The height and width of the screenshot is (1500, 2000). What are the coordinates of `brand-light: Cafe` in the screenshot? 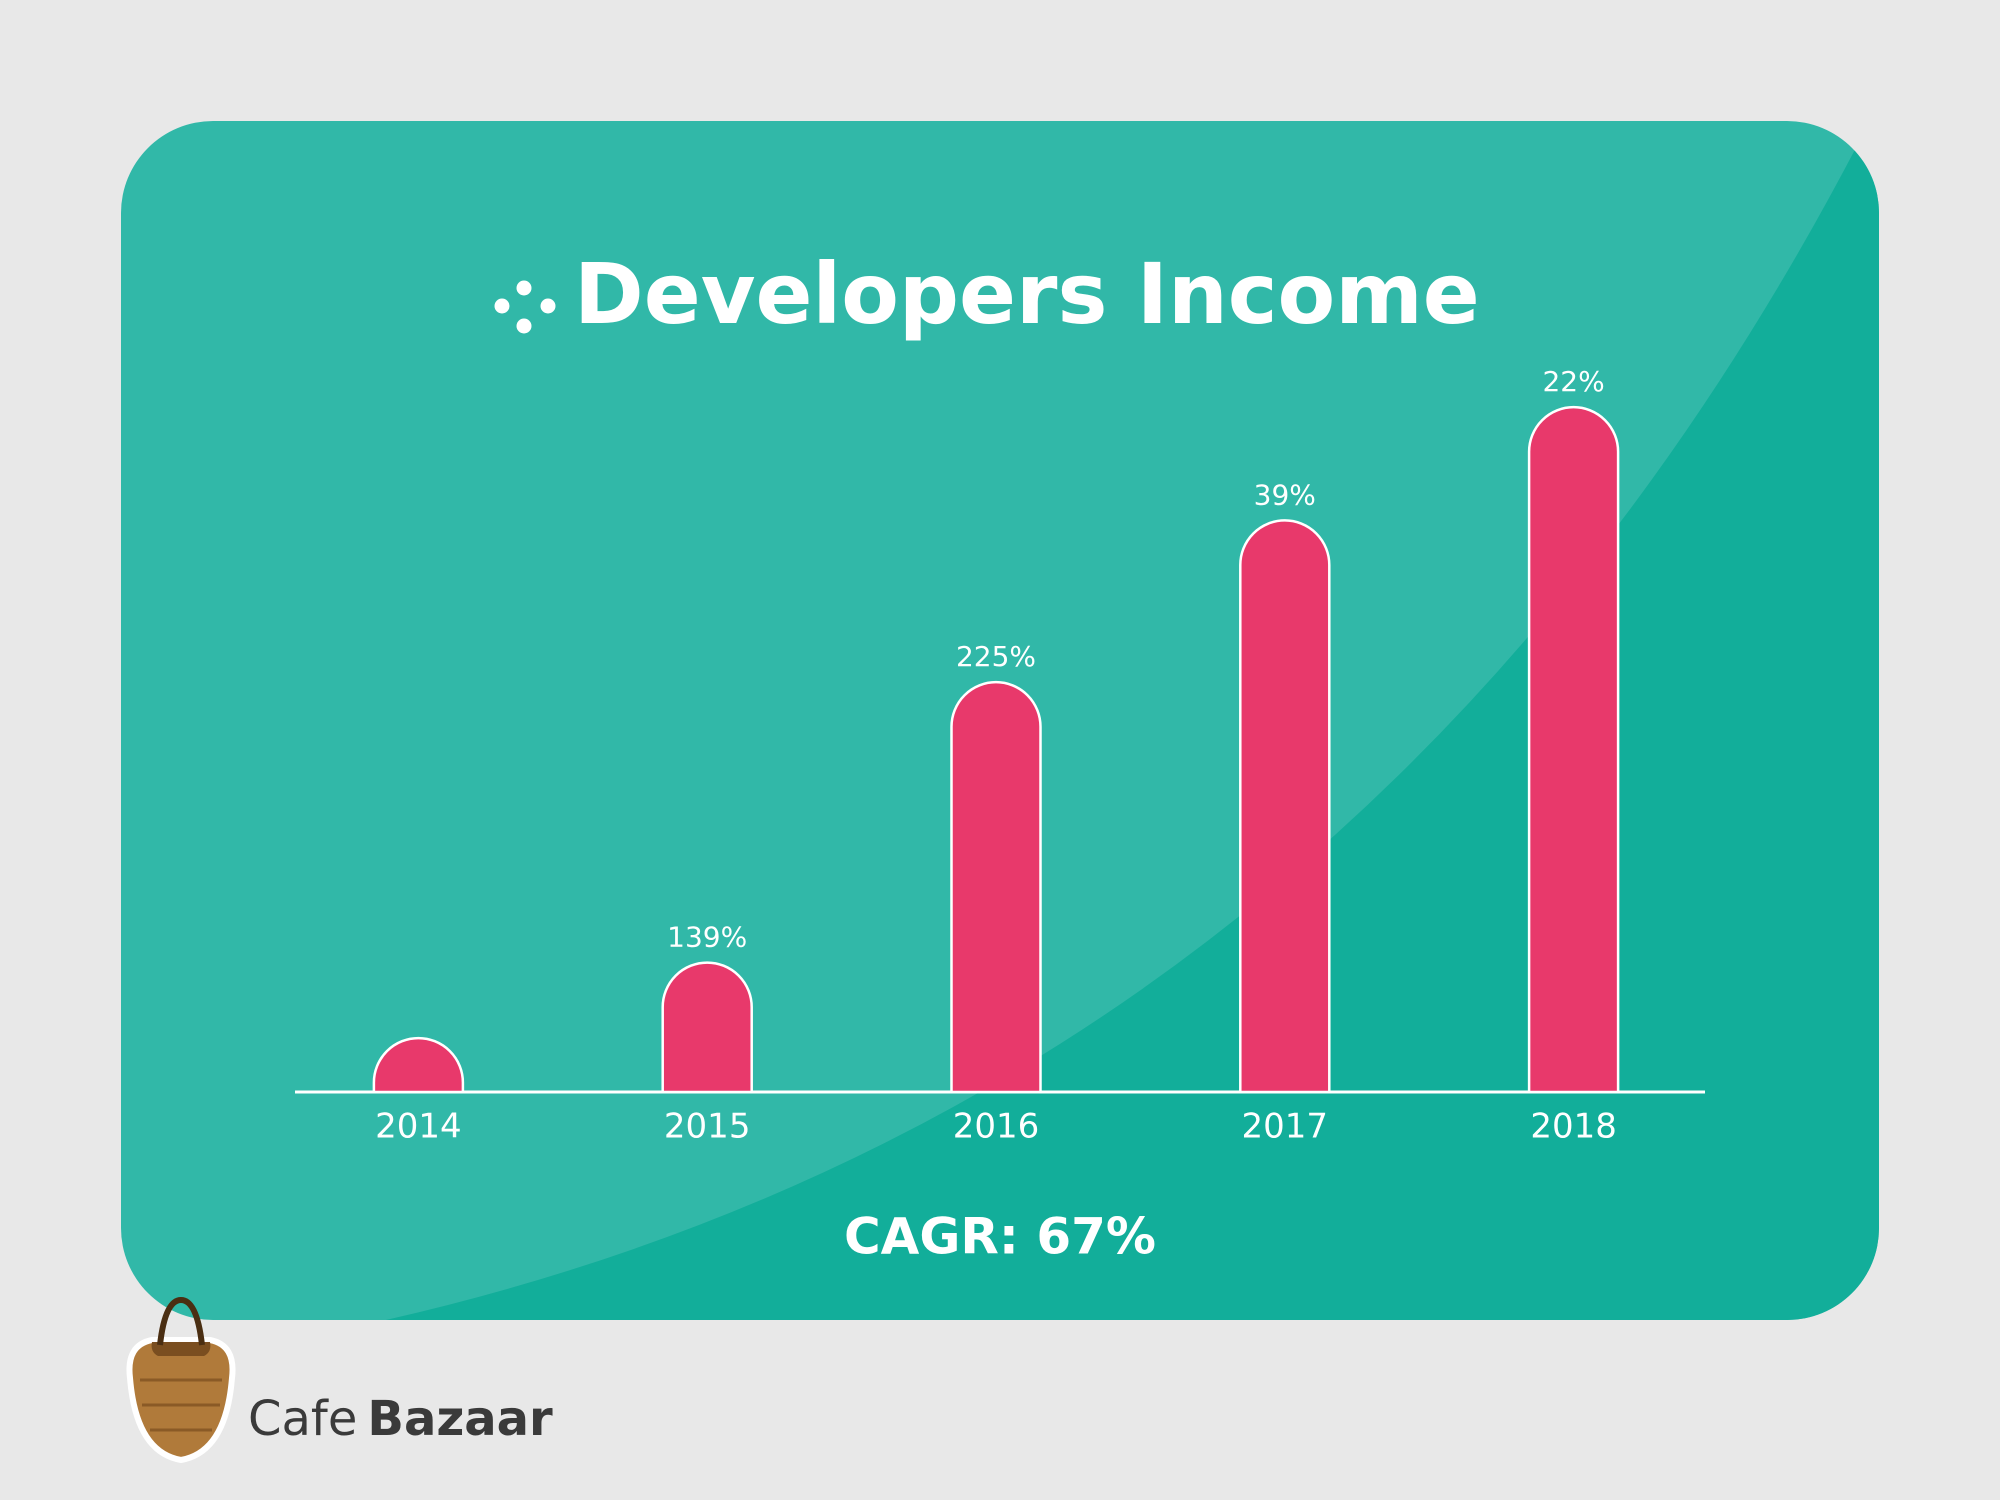 It's located at (302, 1419).